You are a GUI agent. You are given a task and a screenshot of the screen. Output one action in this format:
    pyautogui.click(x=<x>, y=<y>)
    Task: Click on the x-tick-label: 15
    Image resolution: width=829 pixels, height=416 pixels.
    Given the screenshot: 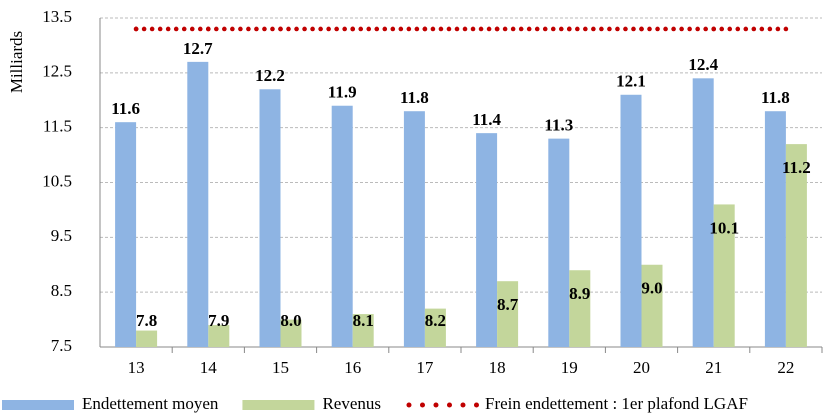 What is the action you would take?
    pyautogui.click(x=280, y=367)
    